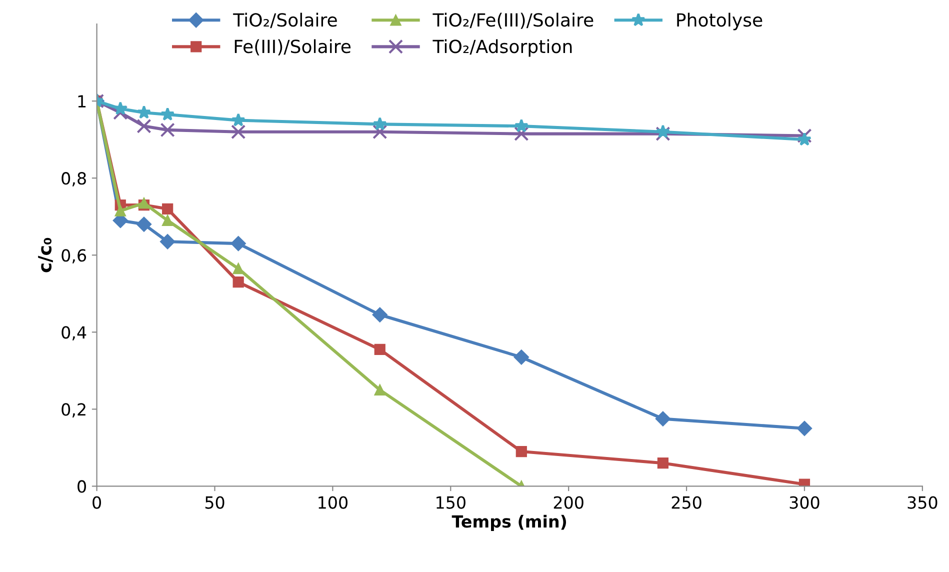 The image size is (949, 572). I want to click on legend-label: Photolyse, so click(719, 21).